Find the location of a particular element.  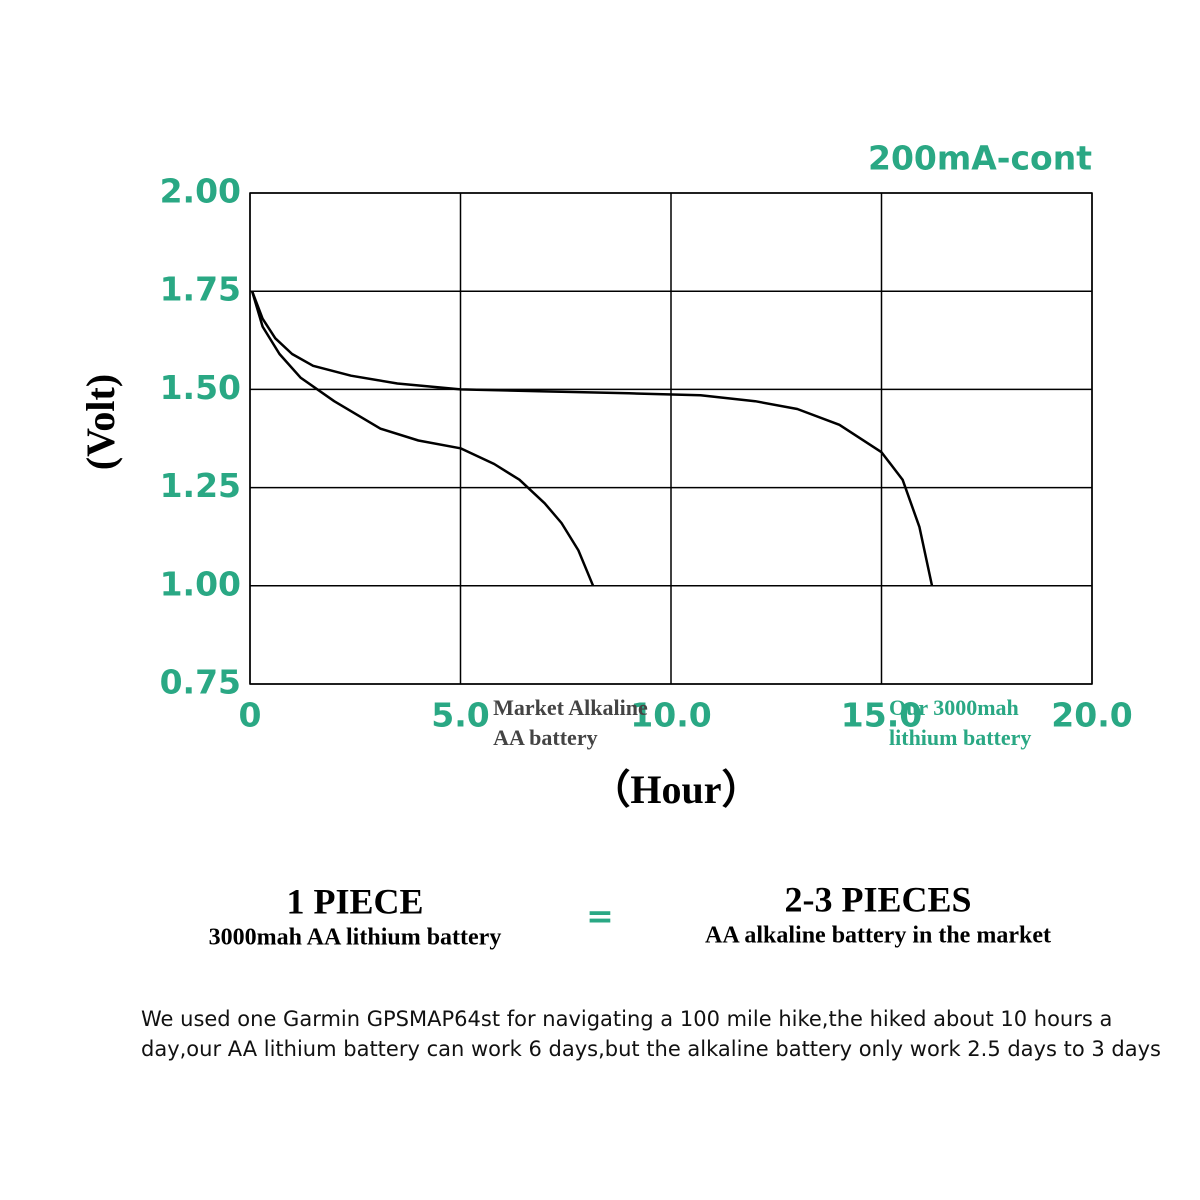

y-tick-label: 1.25 is located at coordinates (200, 485).